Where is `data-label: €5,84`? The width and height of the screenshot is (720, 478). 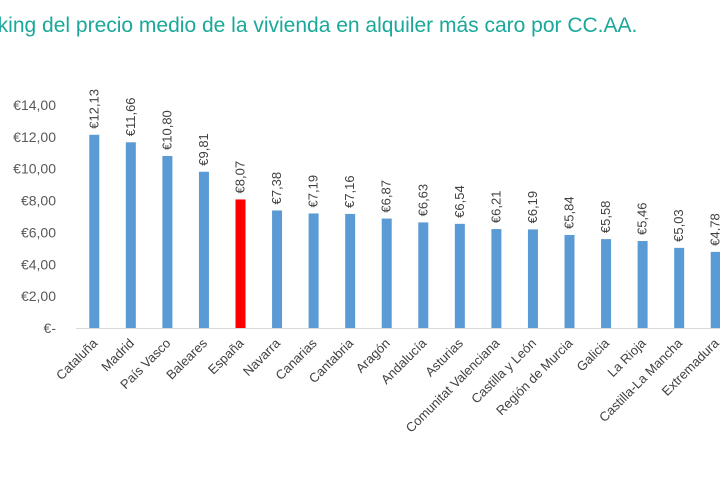 data-label: €5,84 is located at coordinates (569, 212).